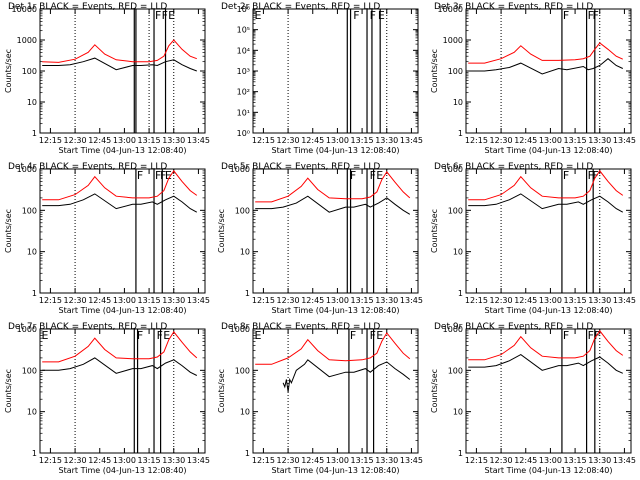 Image resolution: width=640 pixels, height=480 pixels. Describe the element at coordinates (624, 300) in the screenshot. I see `det-6r-x-tick-label: 13:45` at that location.